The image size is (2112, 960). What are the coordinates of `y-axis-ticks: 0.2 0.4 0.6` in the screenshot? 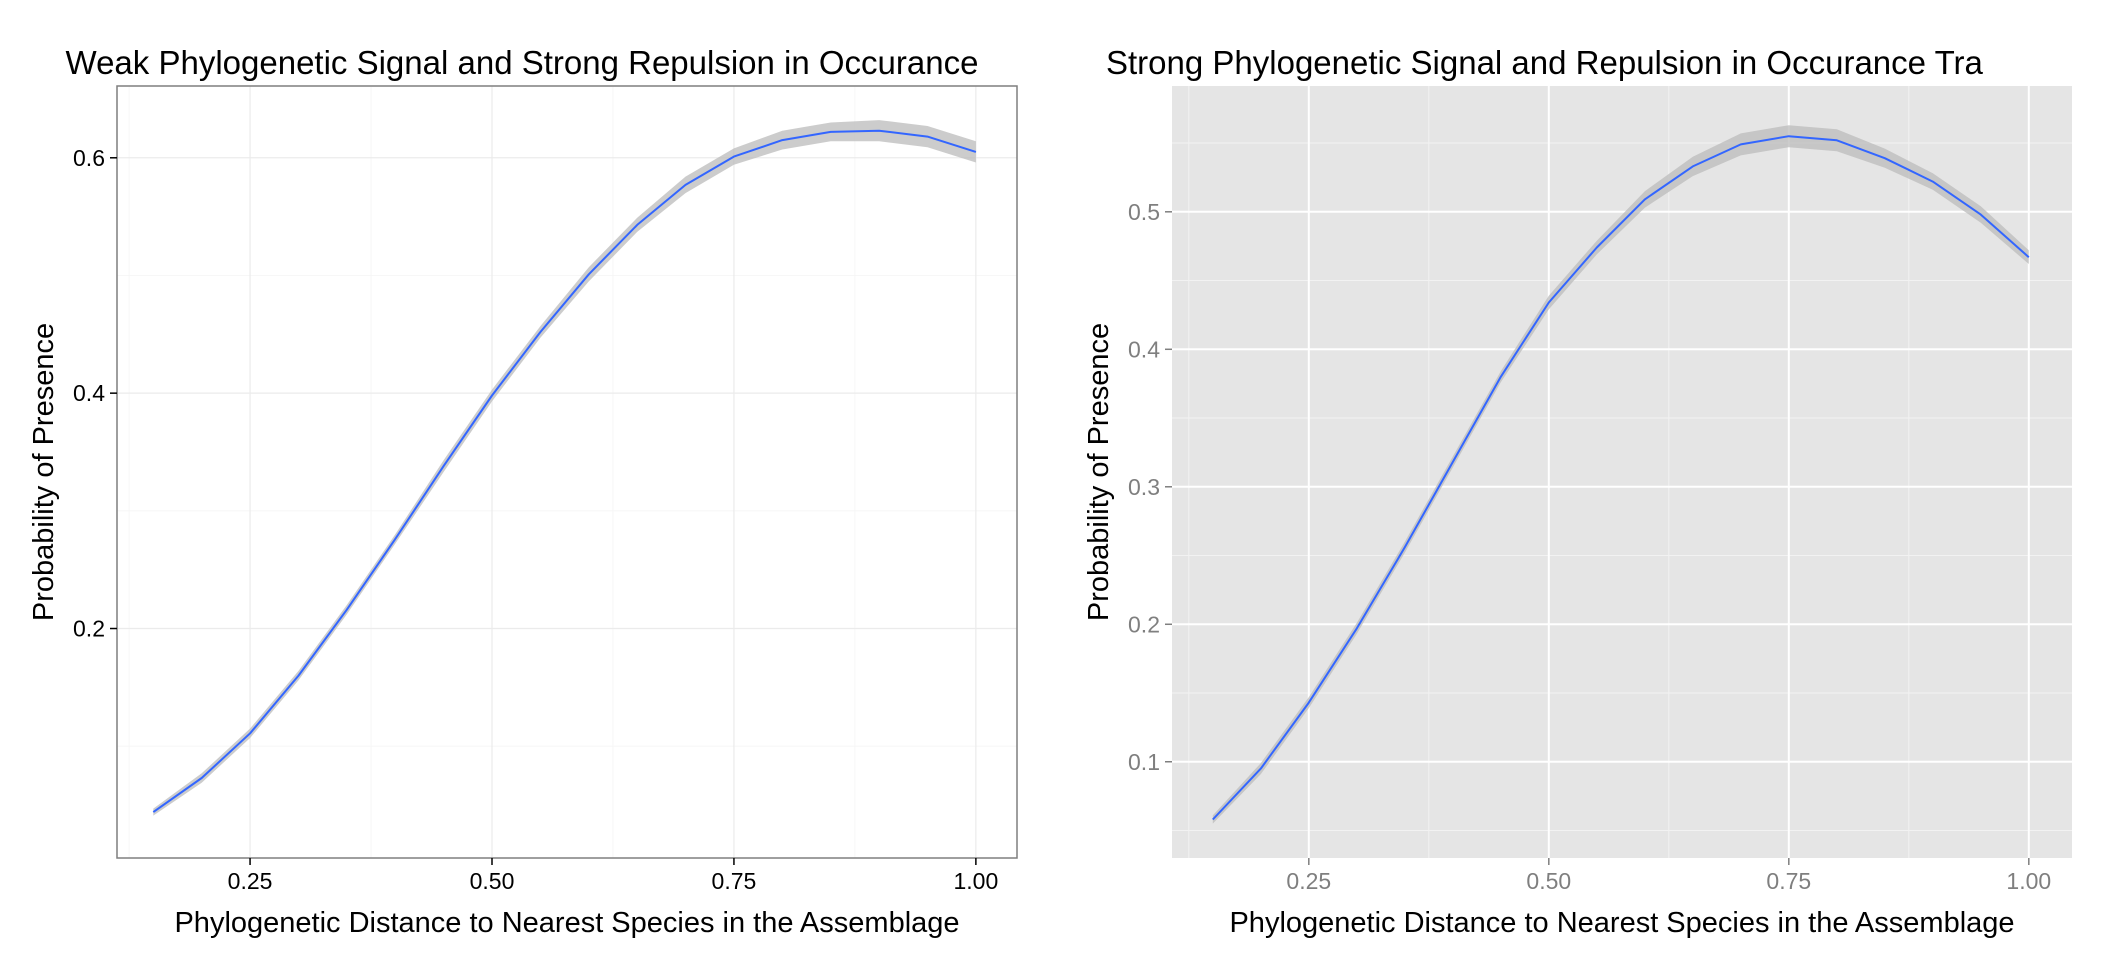 It's located at (95, 393).